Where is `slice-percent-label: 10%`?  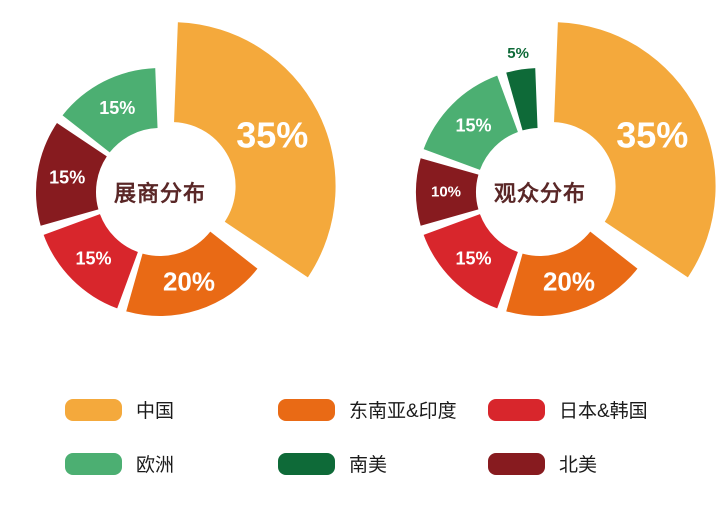 slice-percent-label: 10% is located at coordinates (446, 192).